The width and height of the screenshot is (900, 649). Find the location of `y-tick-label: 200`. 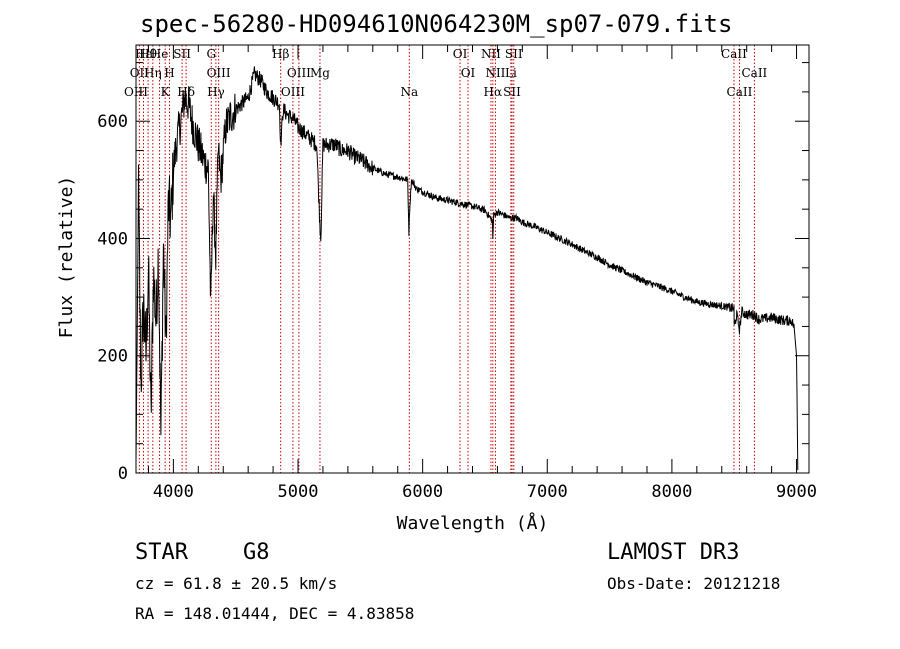

y-tick-label: 200 is located at coordinates (112, 357).